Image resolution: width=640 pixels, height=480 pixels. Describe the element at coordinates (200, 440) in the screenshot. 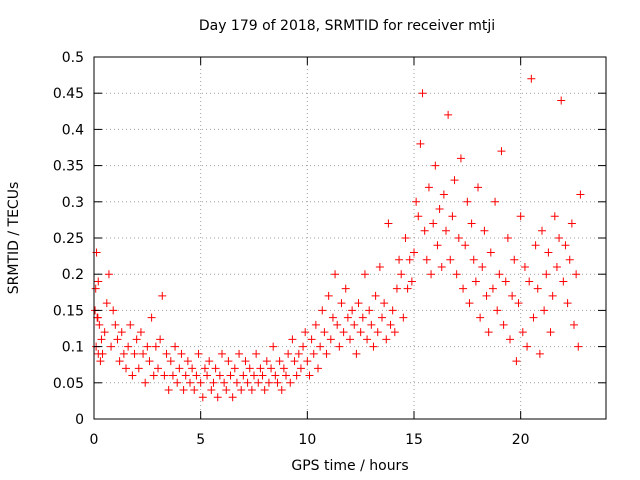

I see `x-tick-label: 5` at that location.